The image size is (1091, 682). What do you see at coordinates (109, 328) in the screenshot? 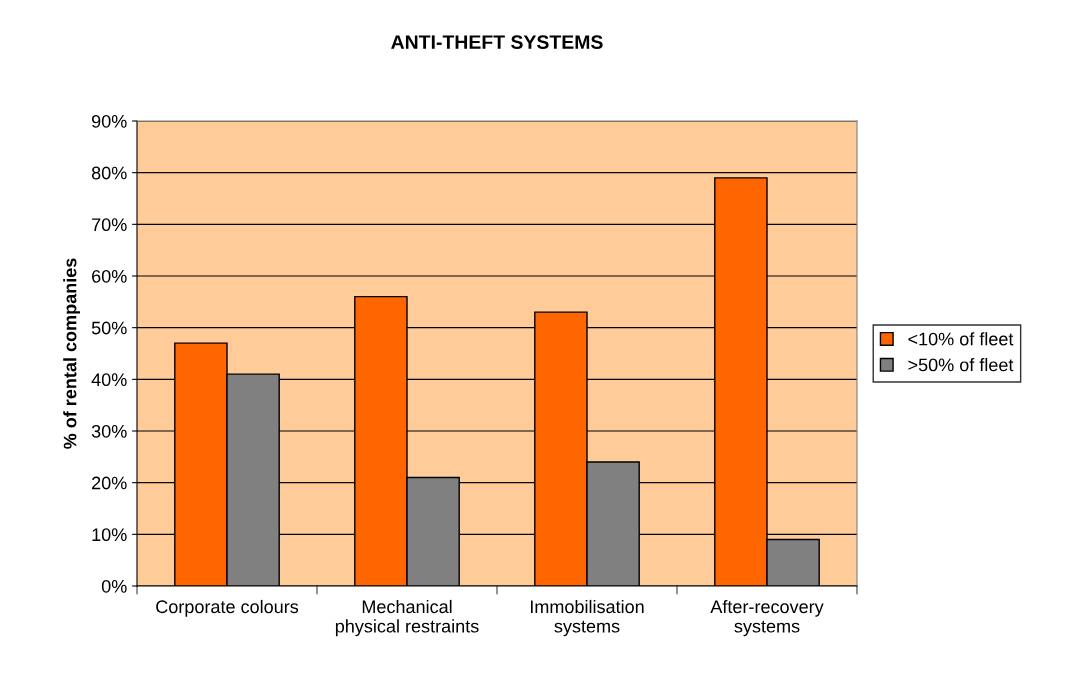
I see `y-tick-label: 50%` at bounding box center [109, 328].